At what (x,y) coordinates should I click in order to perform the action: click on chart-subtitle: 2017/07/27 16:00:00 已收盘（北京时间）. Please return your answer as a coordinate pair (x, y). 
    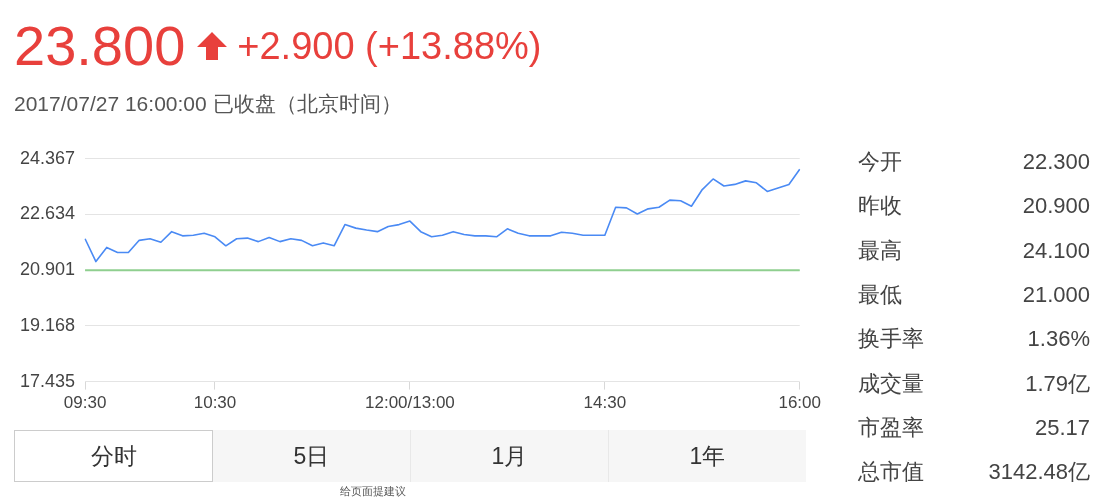
    Looking at the image, I should click on (208, 104).